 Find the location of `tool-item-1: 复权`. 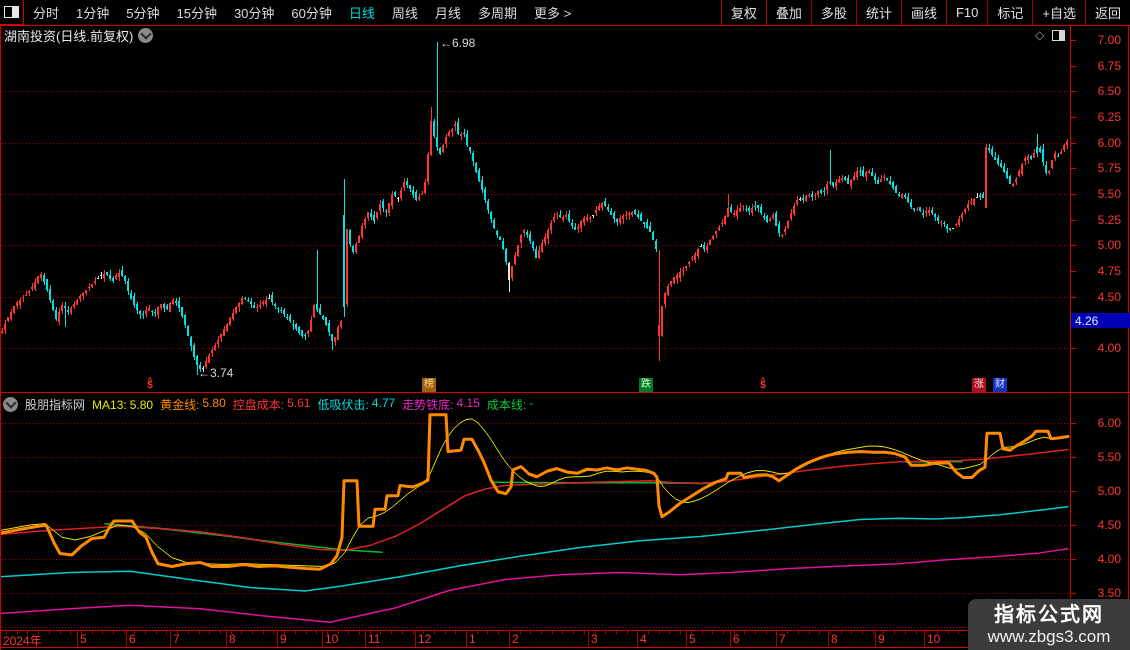

tool-item-1: 复权 is located at coordinates (743, 12).